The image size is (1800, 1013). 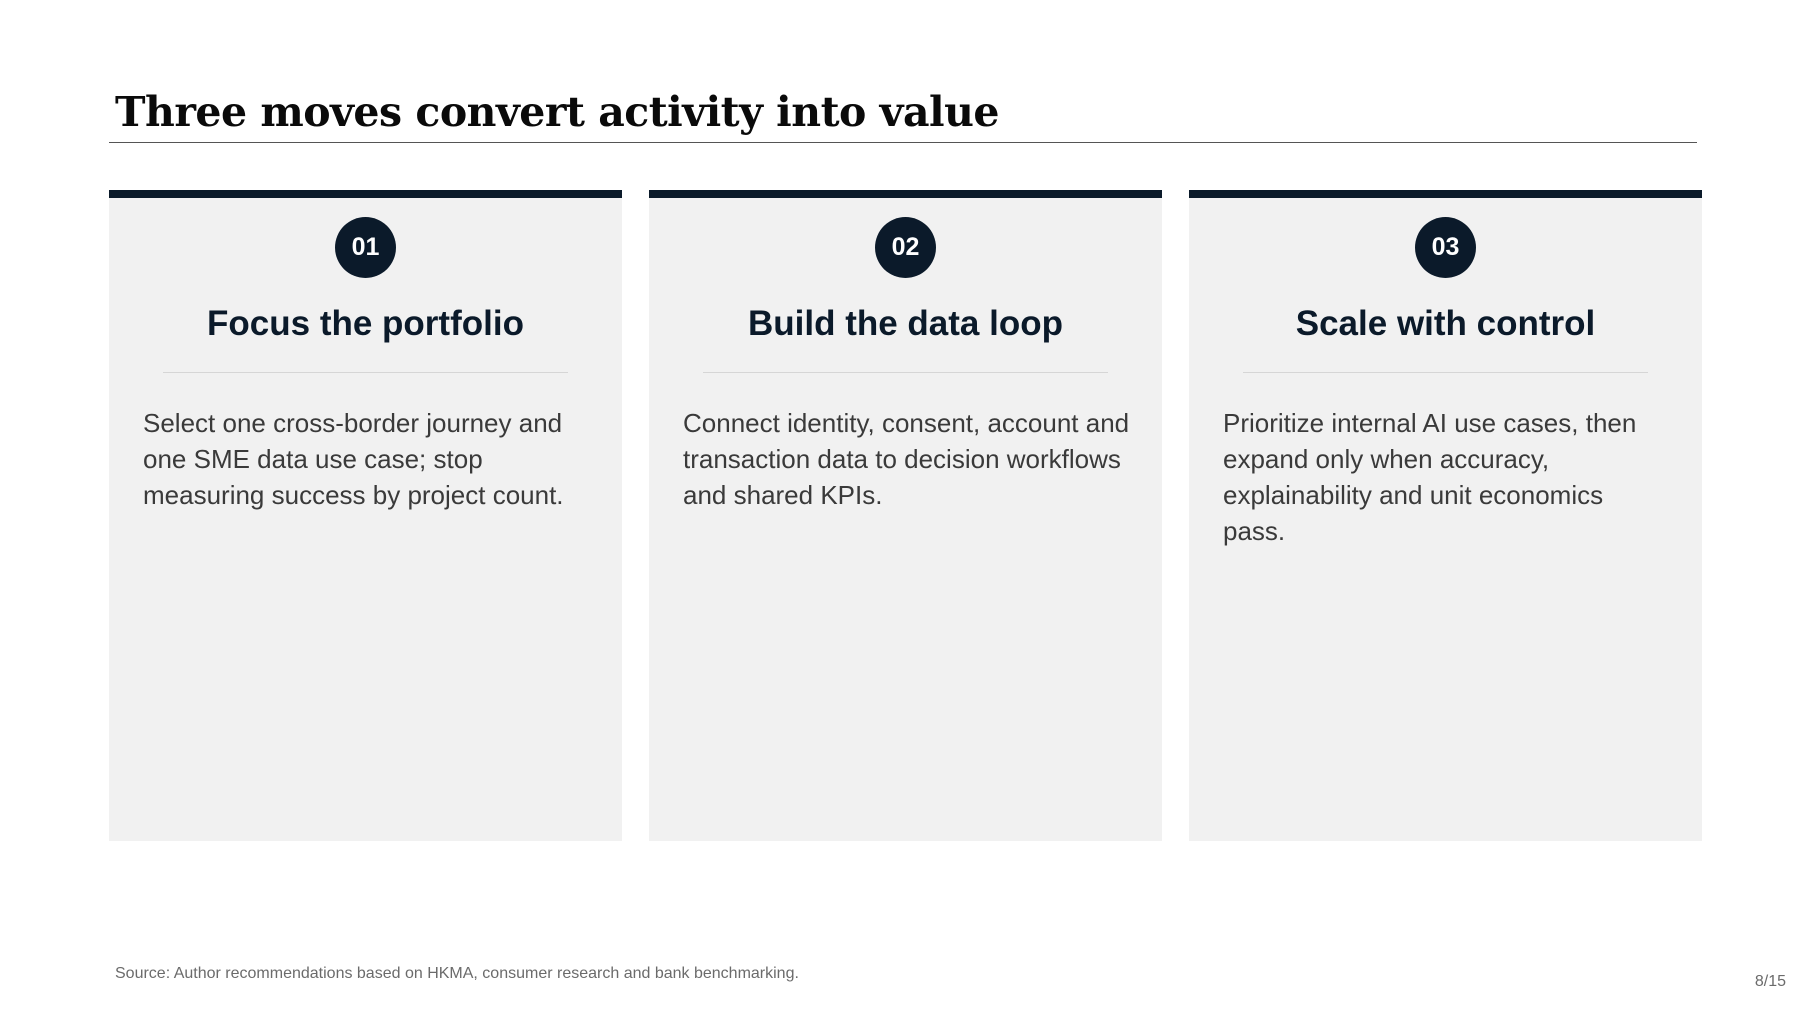 I want to click on slide-title: Three moves convert activity into value, so click(x=557, y=112).